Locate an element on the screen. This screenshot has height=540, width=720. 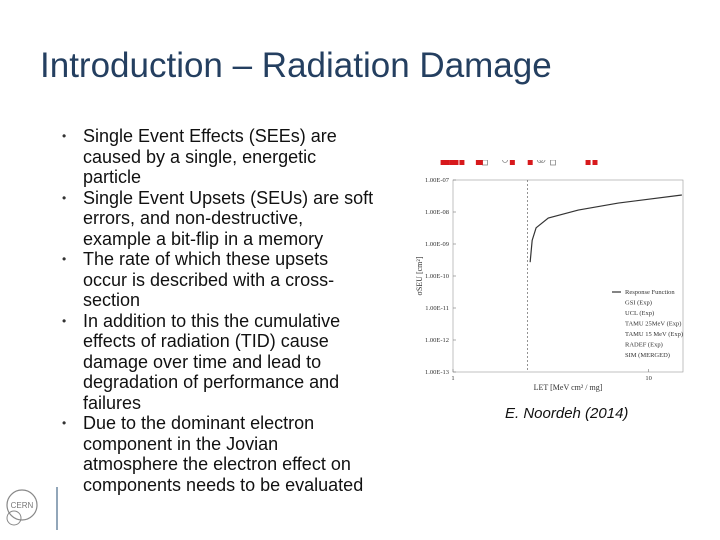
legend-label: GSI (Exp) is located at coordinates (638, 303).